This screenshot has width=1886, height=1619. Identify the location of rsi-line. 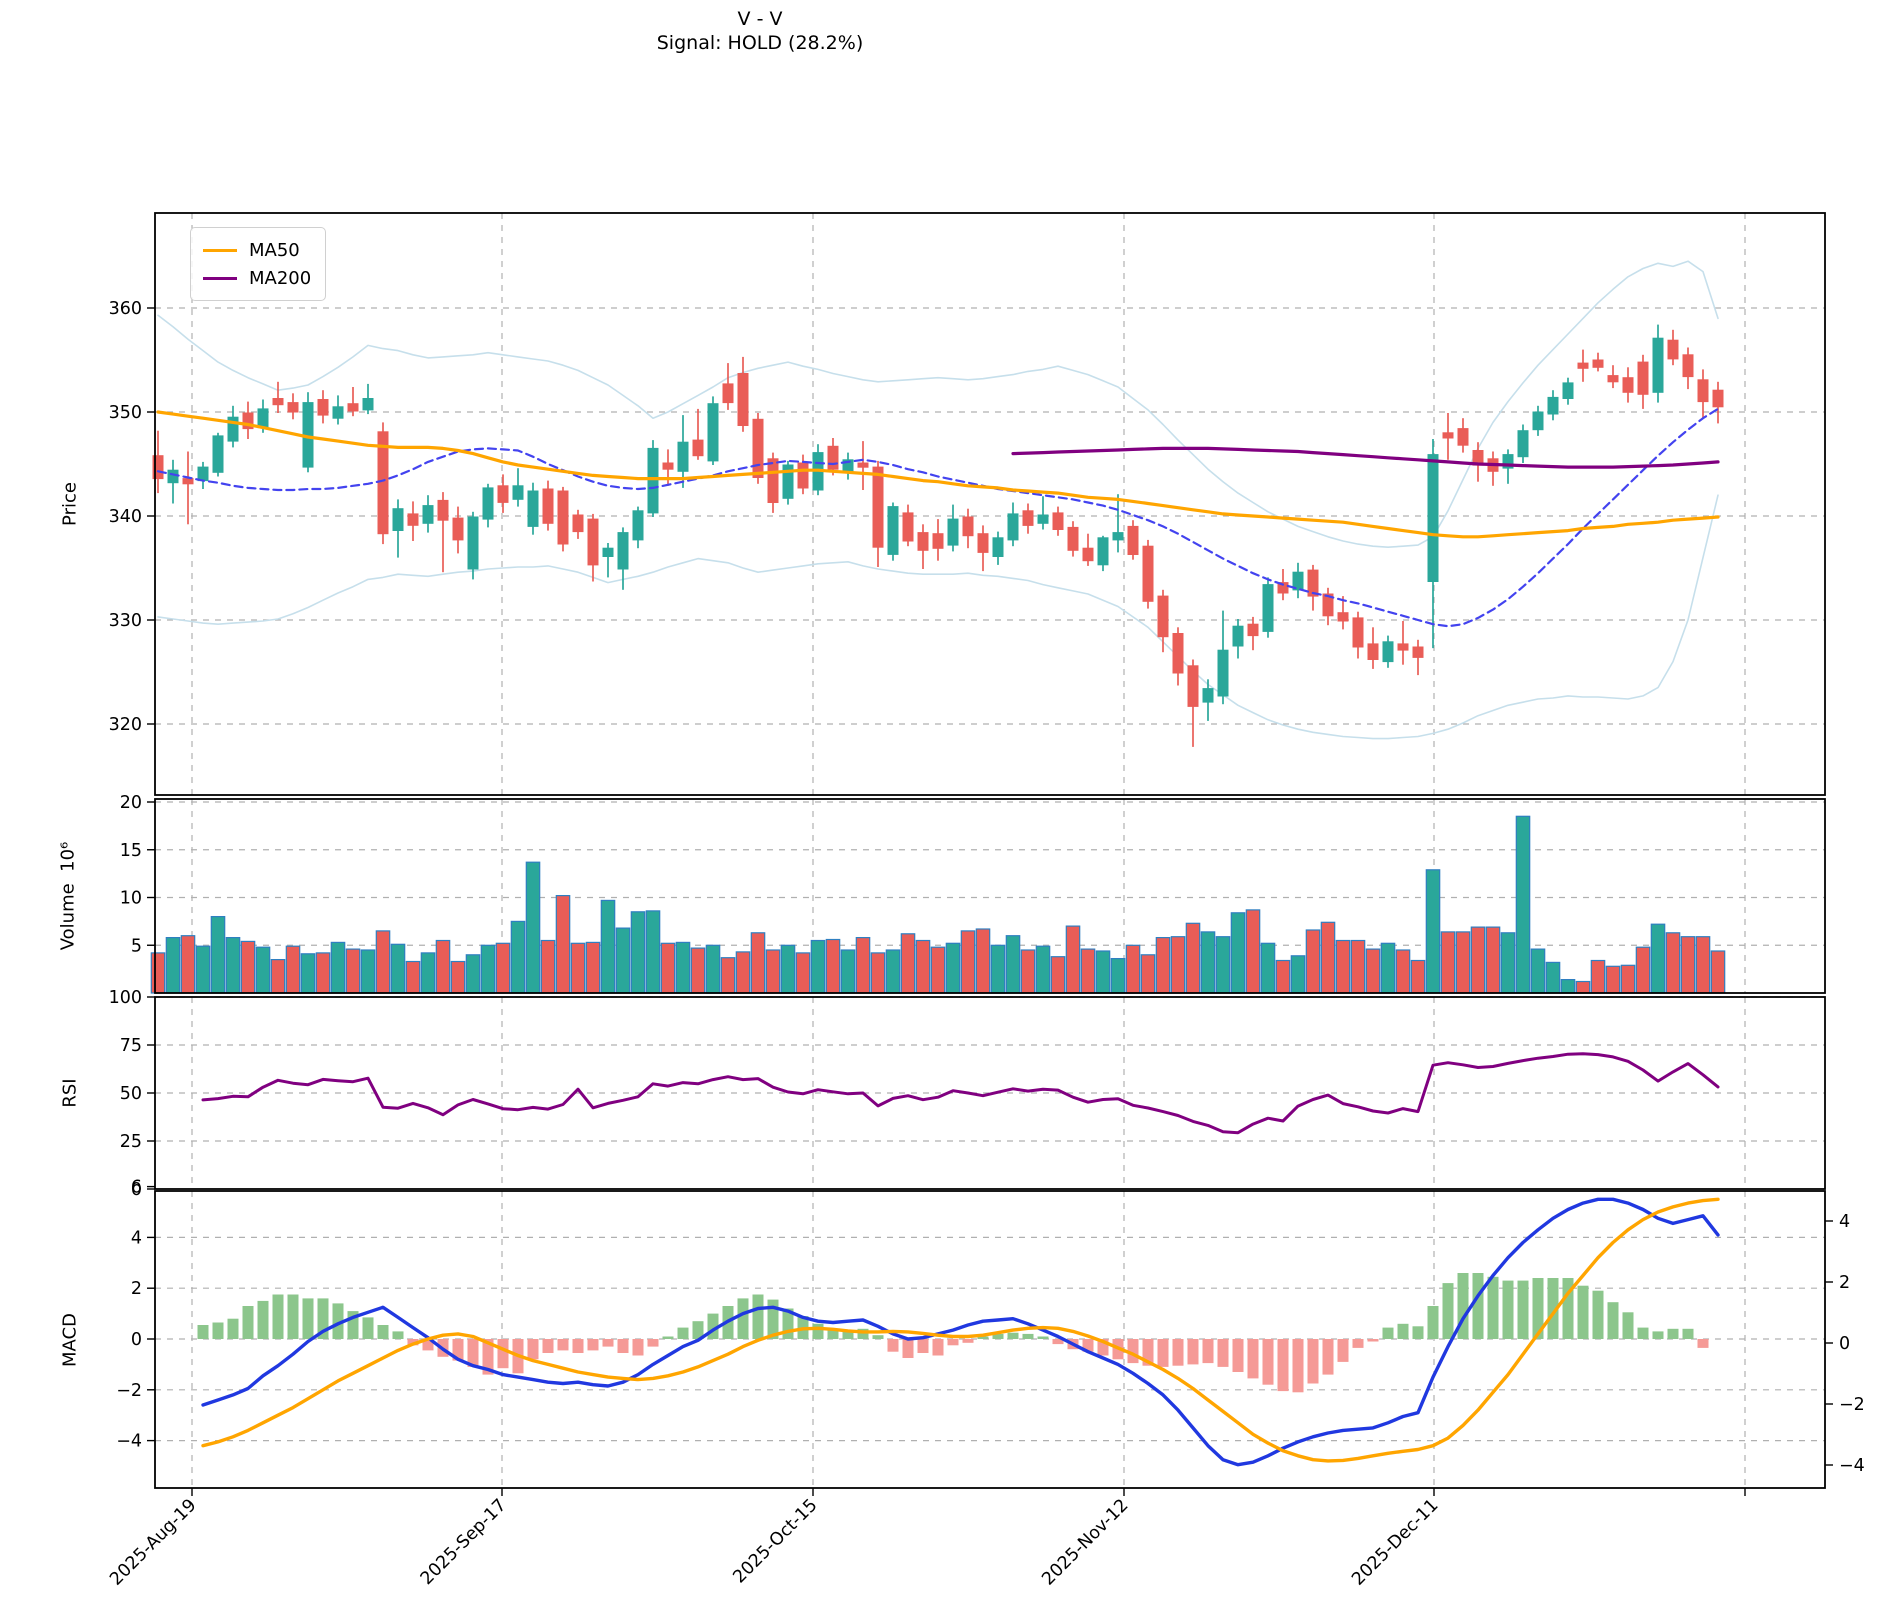
(960, 1093).